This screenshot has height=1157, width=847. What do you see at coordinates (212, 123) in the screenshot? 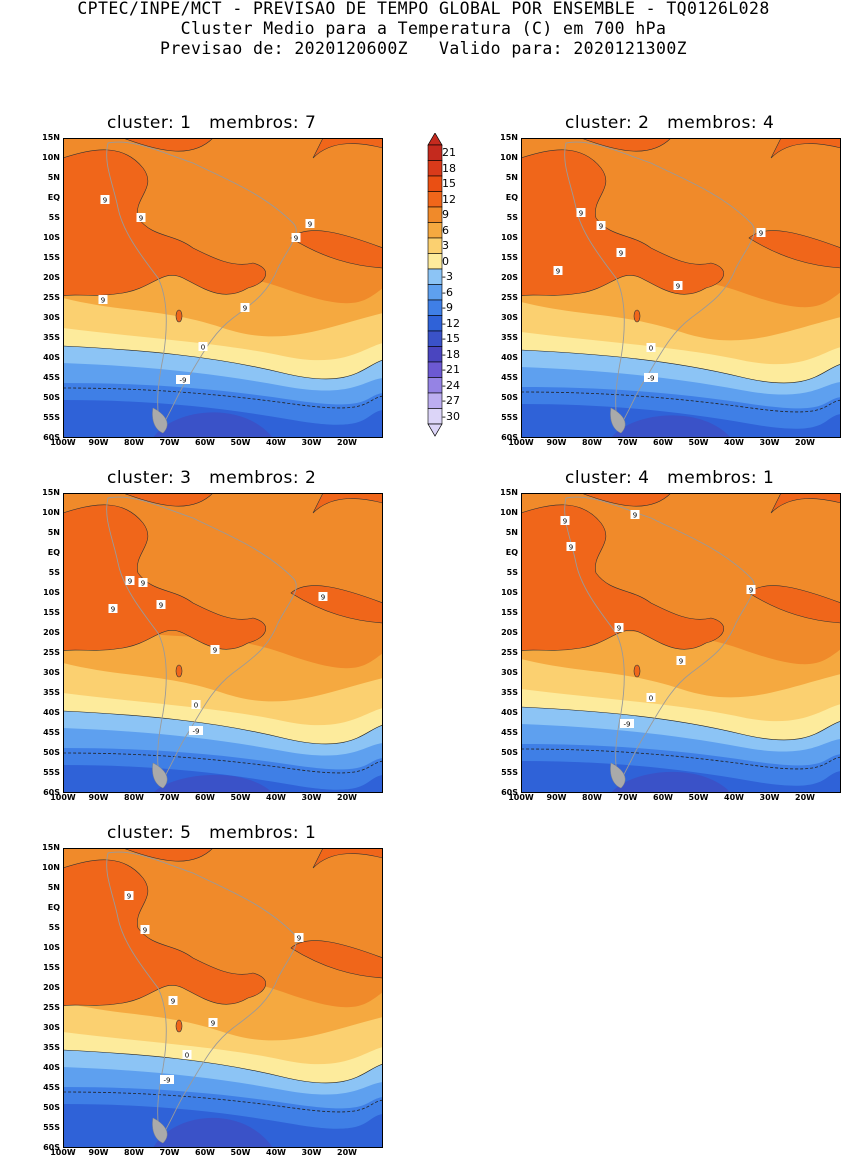
I see `panel-title-1: cluster: 1 membros: 7` at bounding box center [212, 123].